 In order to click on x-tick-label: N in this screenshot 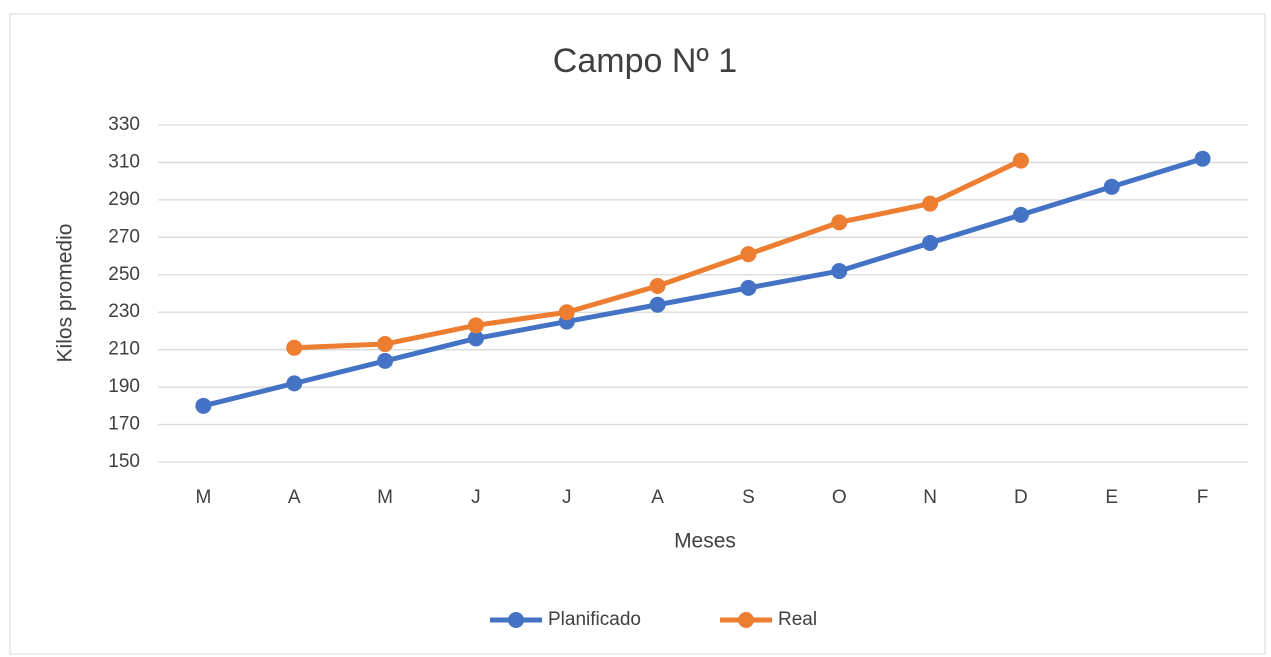, I will do `click(930, 497)`.